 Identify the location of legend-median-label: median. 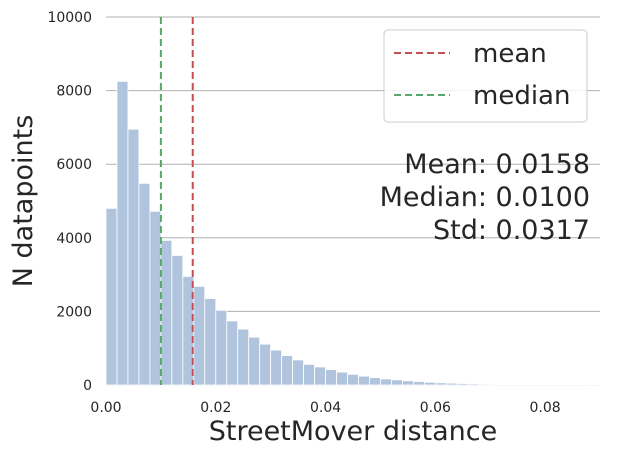
(521, 96).